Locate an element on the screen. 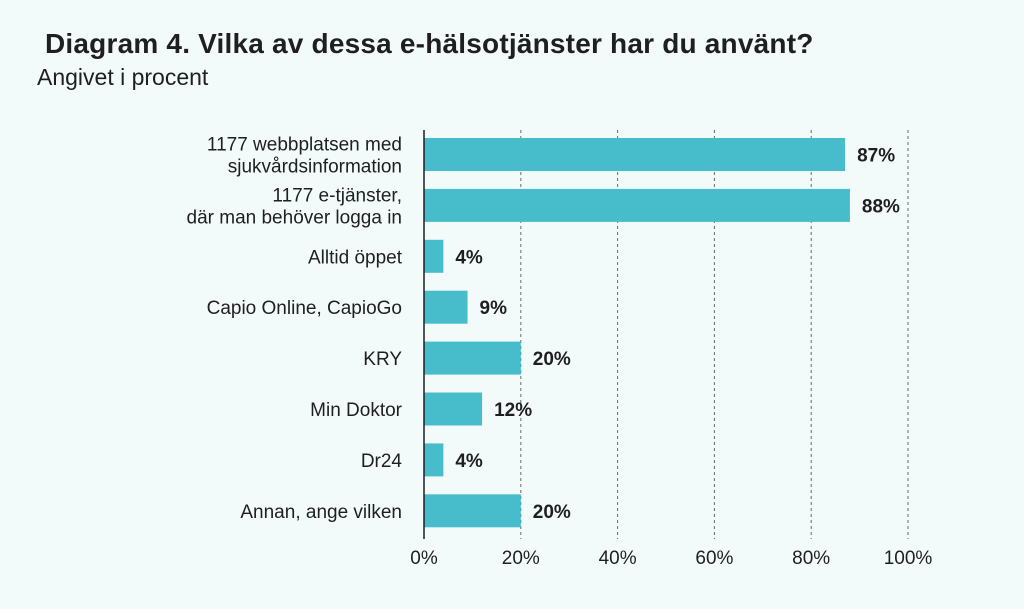 The image size is (1024, 609). category-label: Dr24 is located at coordinates (382, 461).